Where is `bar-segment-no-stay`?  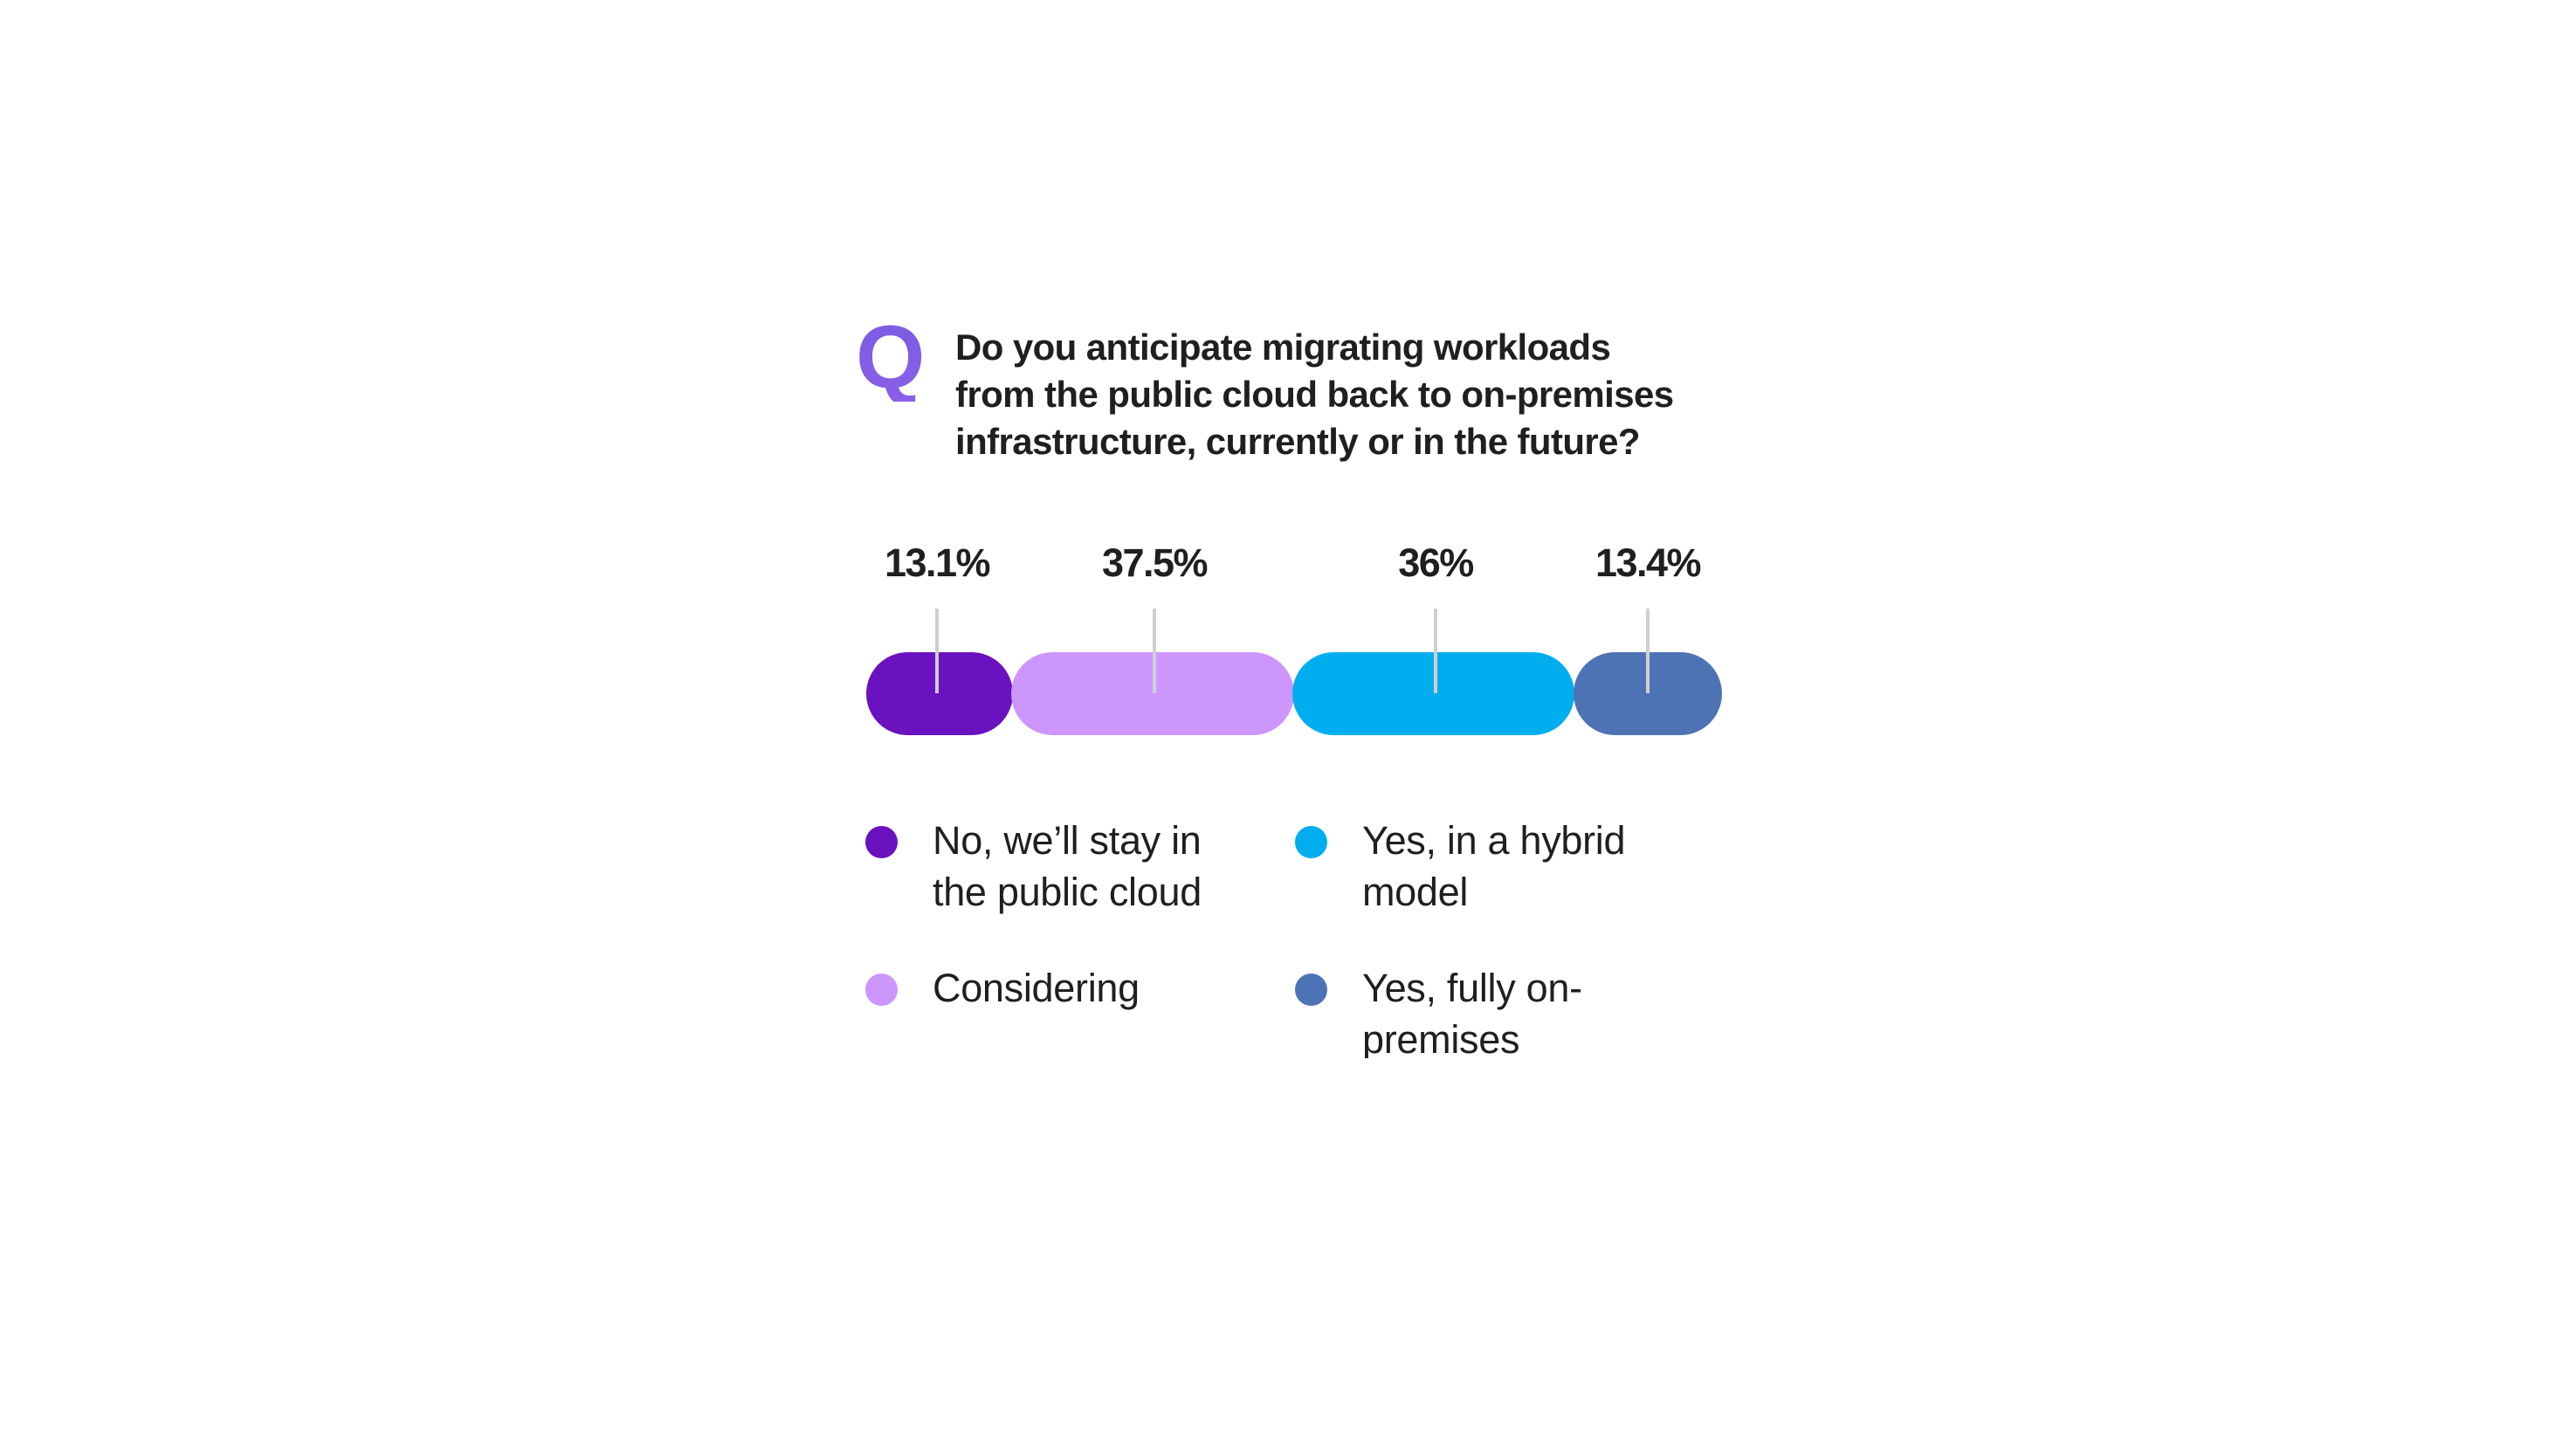
bar-segment-no-stay is located at coordinates (939, 693).